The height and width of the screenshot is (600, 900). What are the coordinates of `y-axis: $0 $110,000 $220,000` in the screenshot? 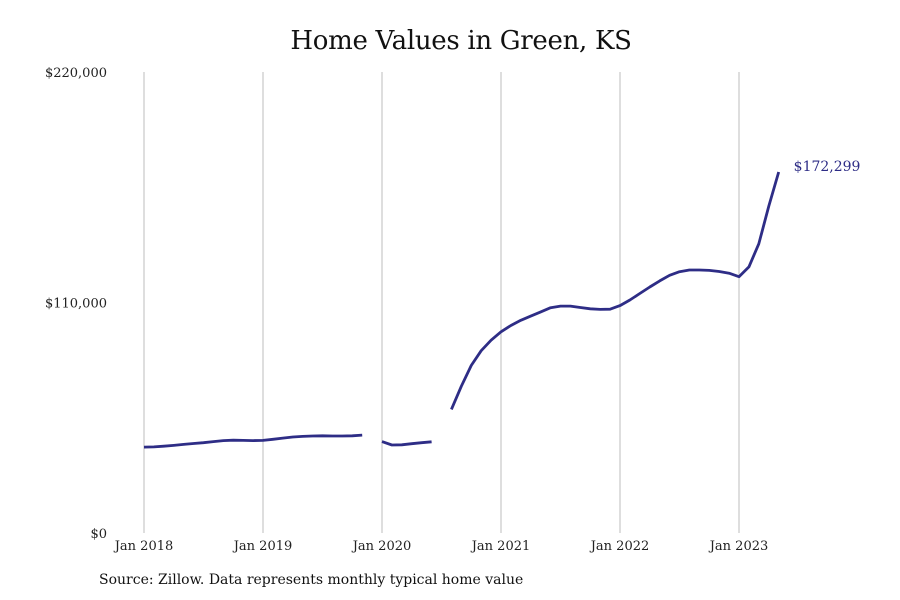 It's located at (76, 304).